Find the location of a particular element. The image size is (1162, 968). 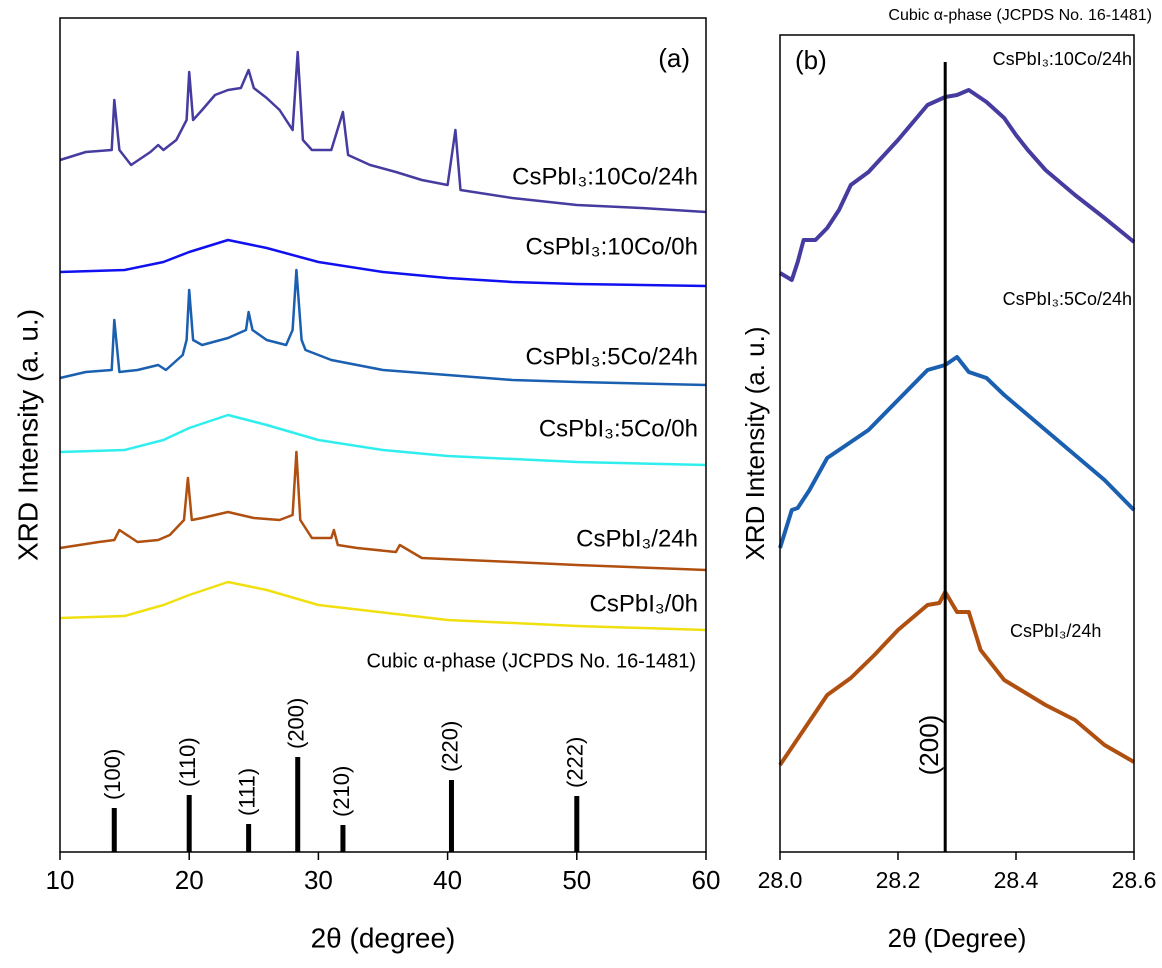

x-tick-label: 28.4 is located at coordinates (1016, 880).